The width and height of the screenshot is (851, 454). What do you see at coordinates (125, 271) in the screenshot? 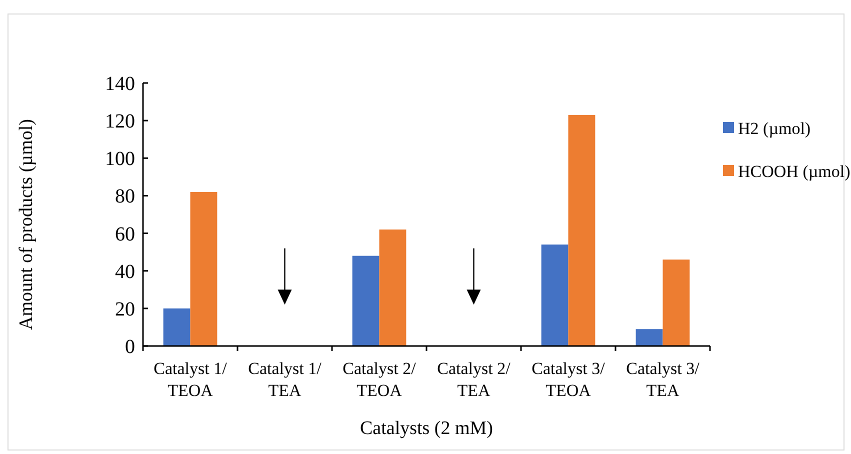
I see `y-tick-label: 40` at bounding box center [125, 271].